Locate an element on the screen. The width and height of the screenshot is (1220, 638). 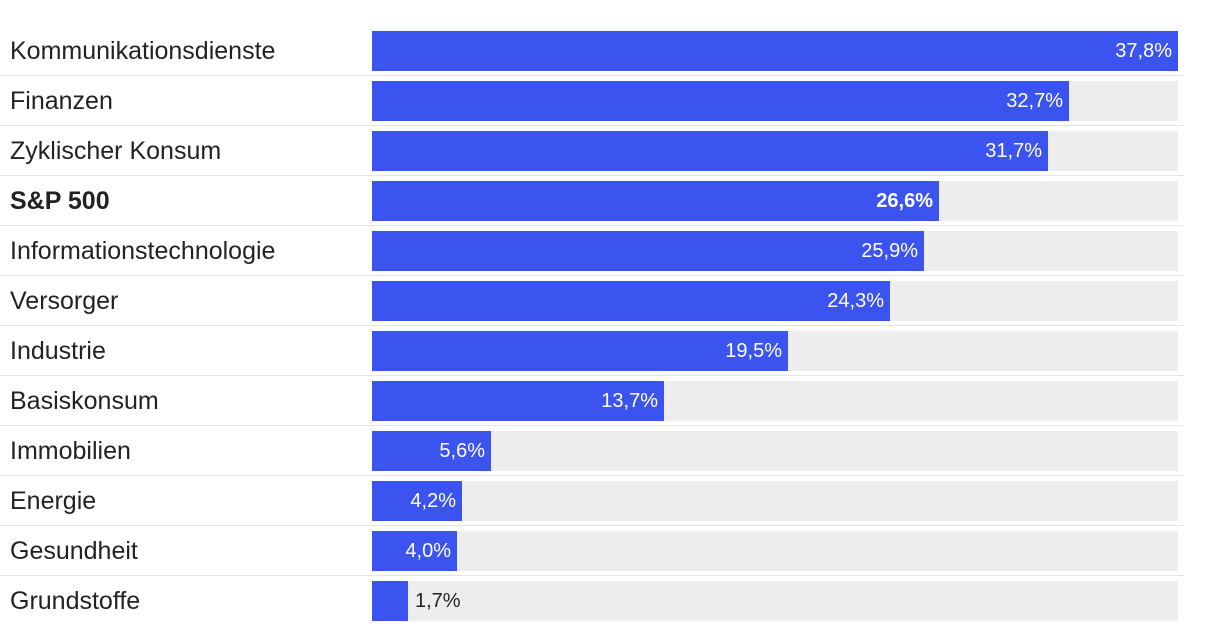
value-label: 37,8% is located at coordinates (1143, 51).